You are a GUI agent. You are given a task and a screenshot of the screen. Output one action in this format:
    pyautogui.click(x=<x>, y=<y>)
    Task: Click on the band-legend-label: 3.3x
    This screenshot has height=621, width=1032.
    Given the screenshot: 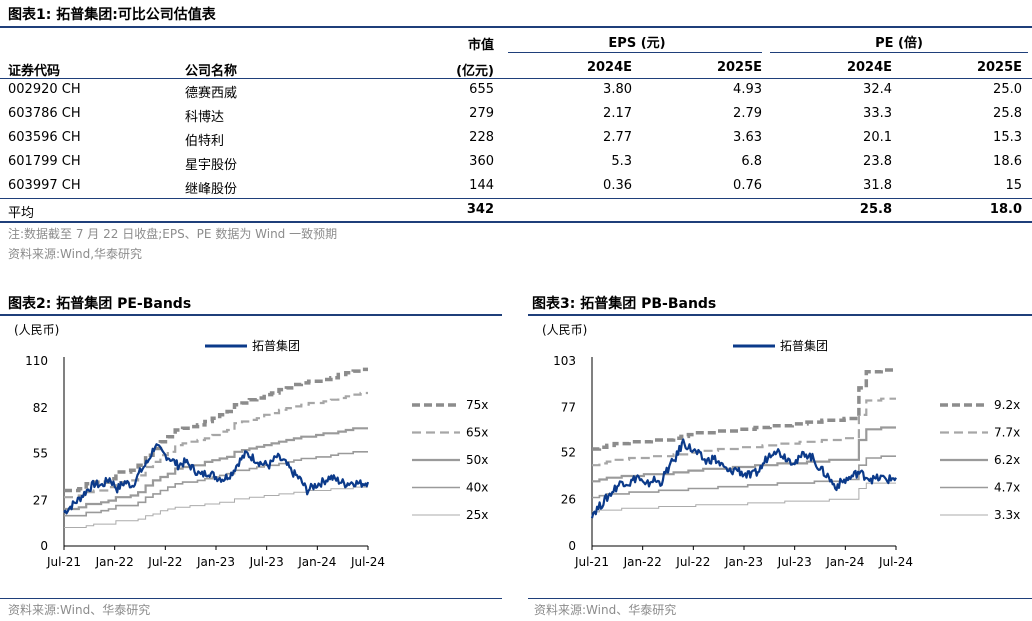 What is the action you would take?
    pyautogui.click(x=1007, y=515)
    